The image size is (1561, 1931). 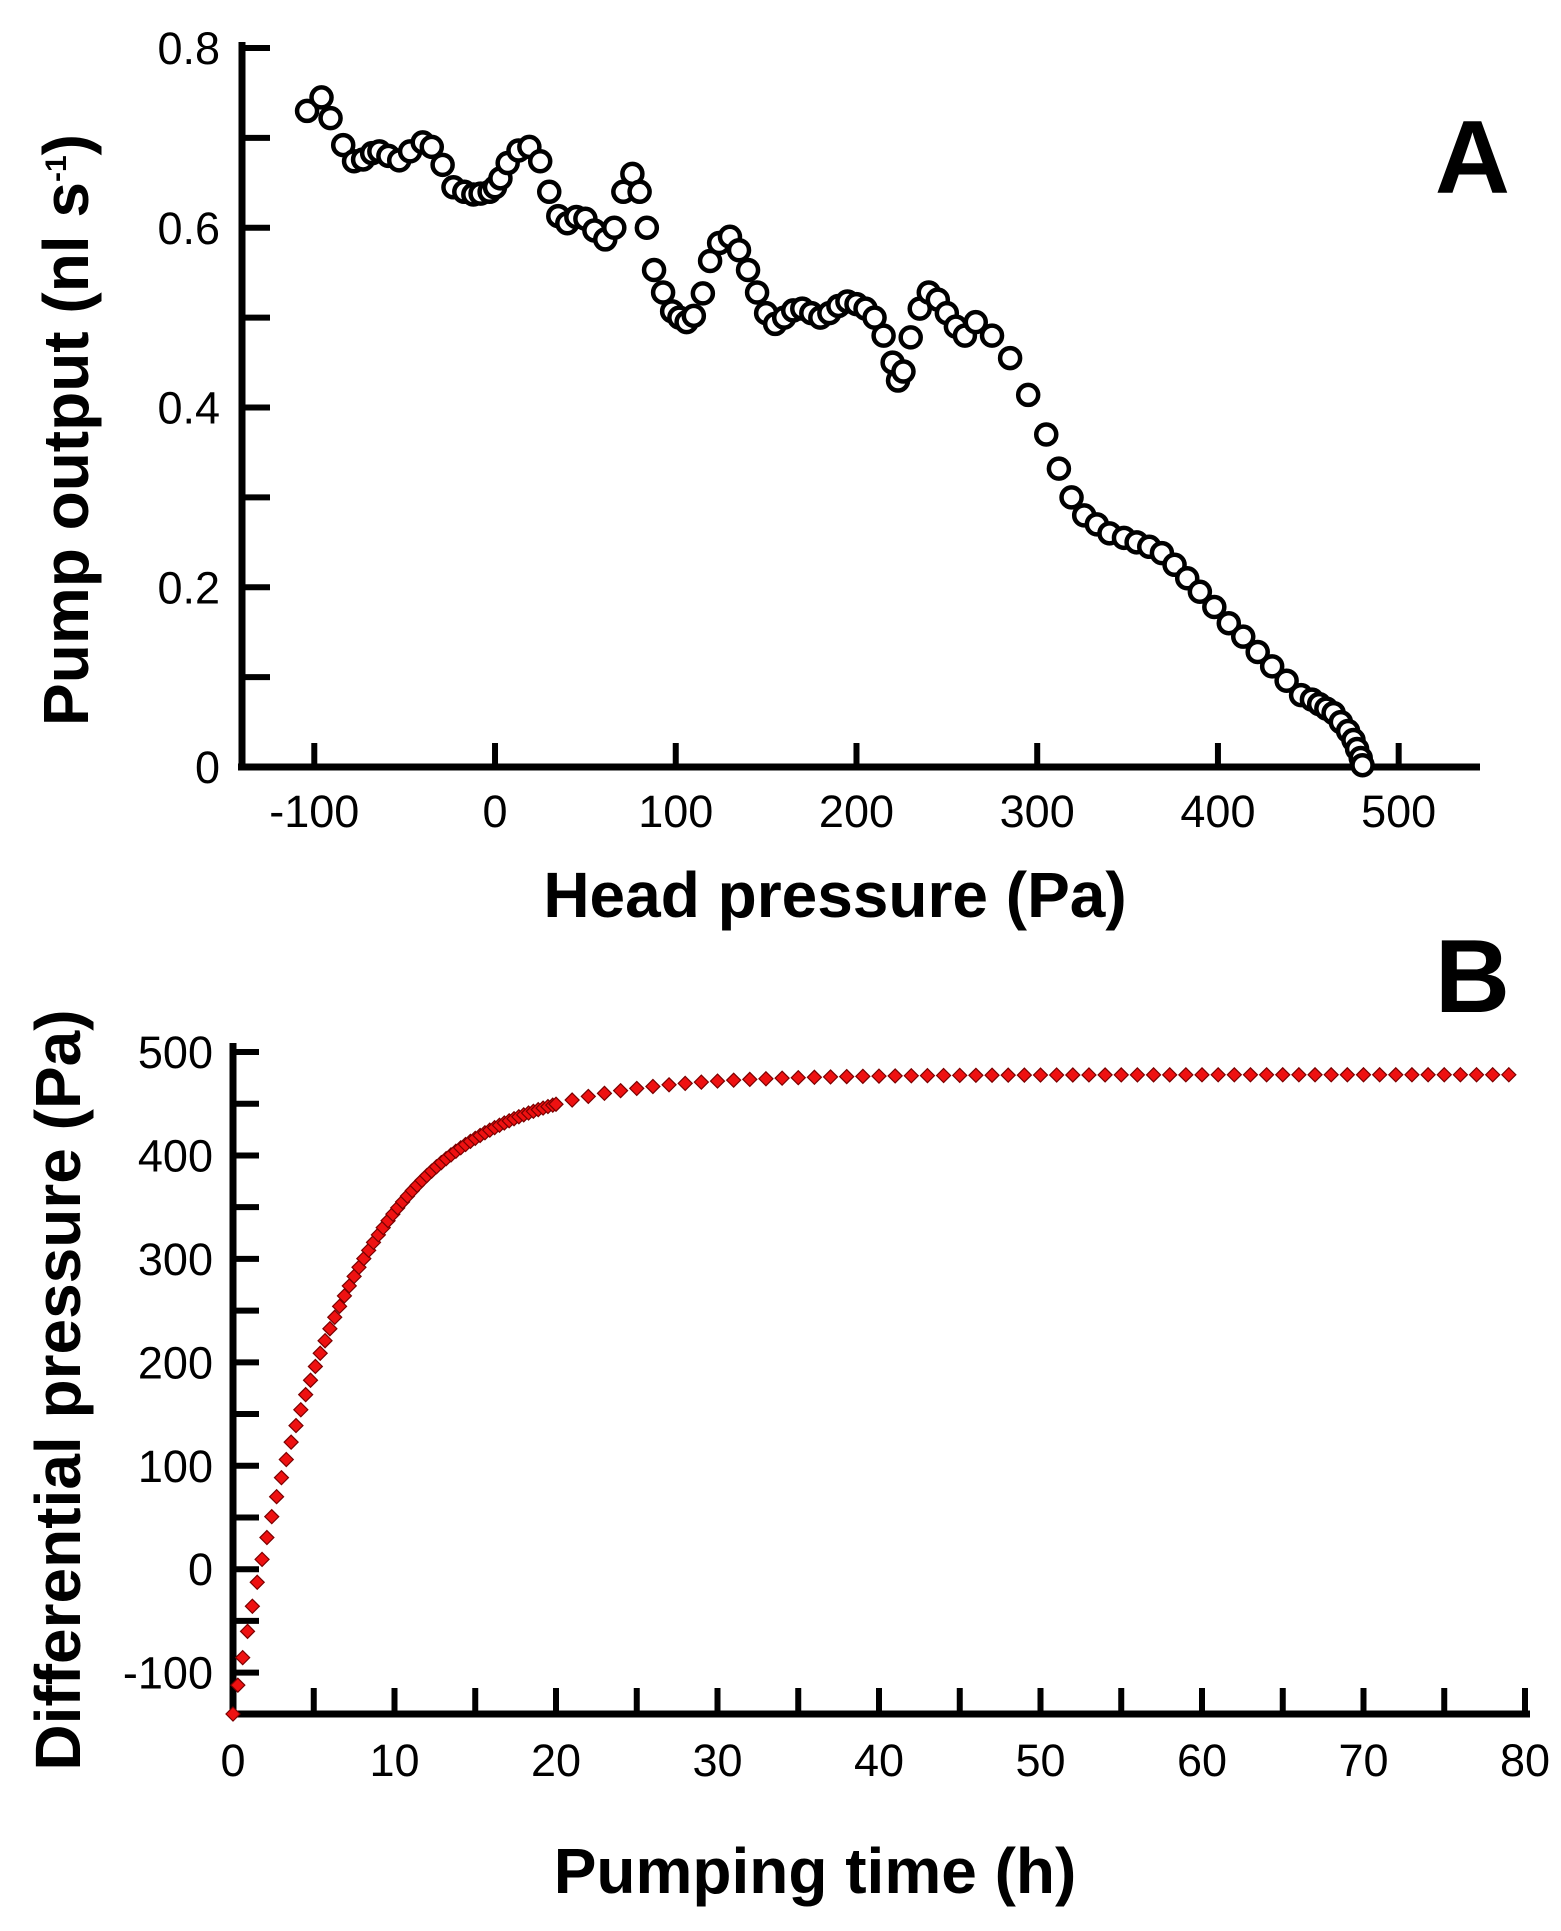 I want to click on panel-a-y-title-superscript: -1, so click(x=56, y=168).